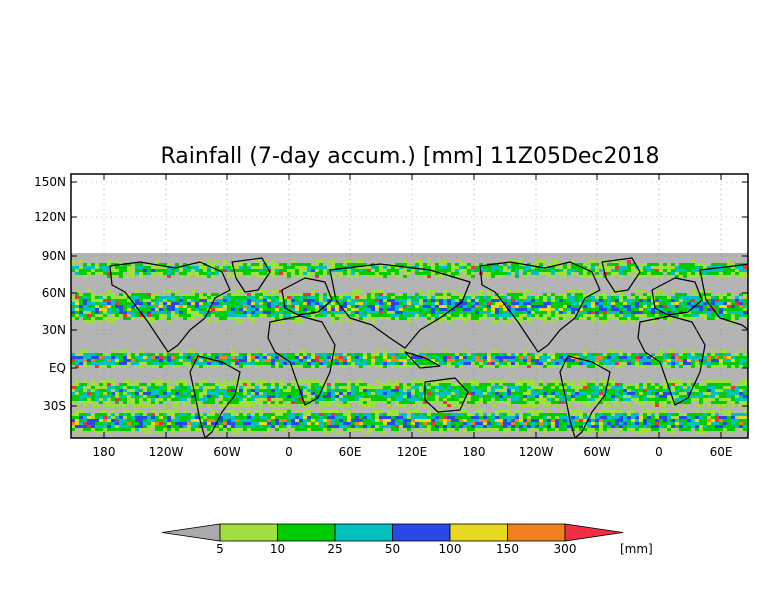 This screenshot has height=616, width=784. What do you see at coordinates (54, 256) in the screenshot?
I see `y-tick-label: 90N` at bounding box center [54, 256].